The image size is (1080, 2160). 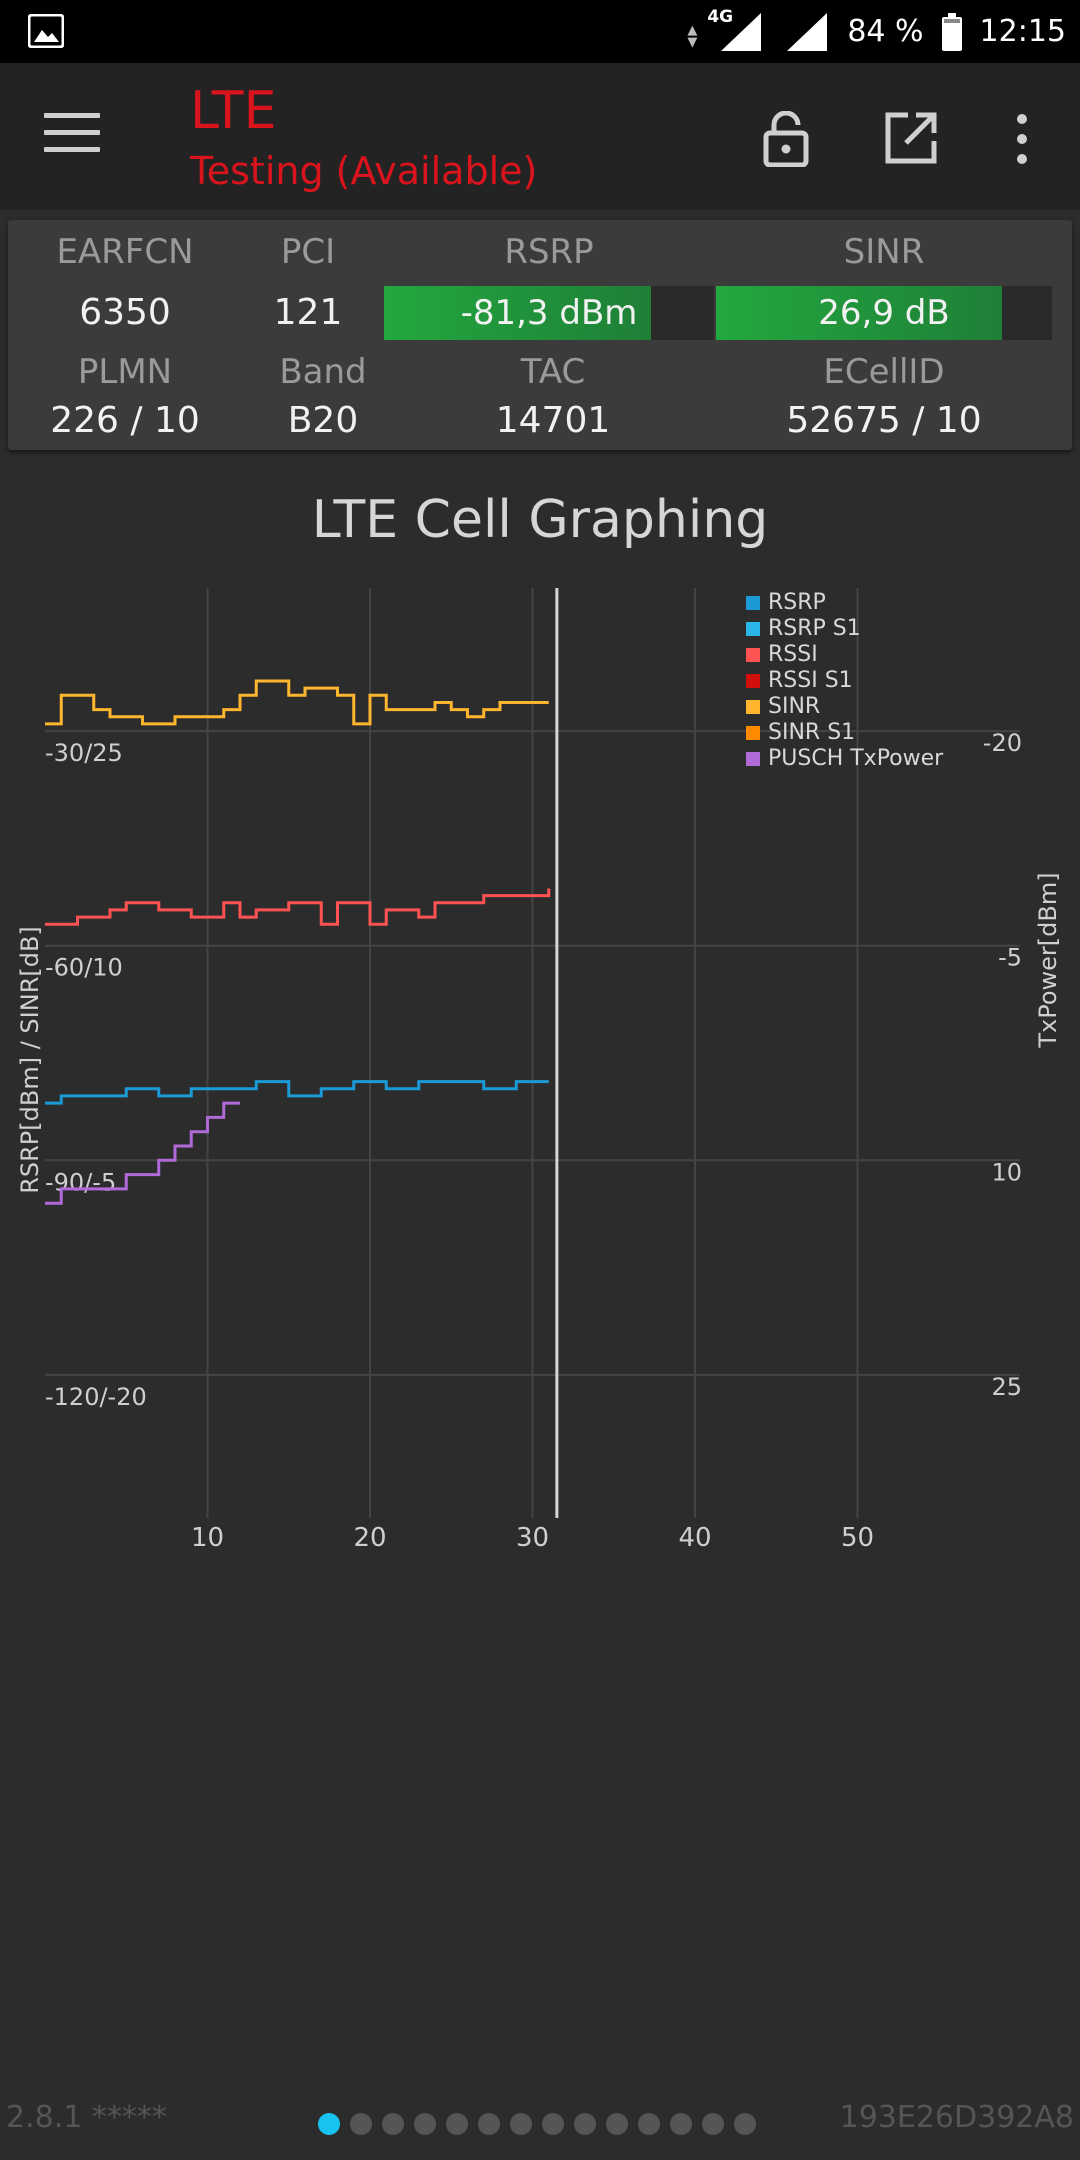 I want to click on sinr-value: 26,9 dB, so click(x=884, y=313).